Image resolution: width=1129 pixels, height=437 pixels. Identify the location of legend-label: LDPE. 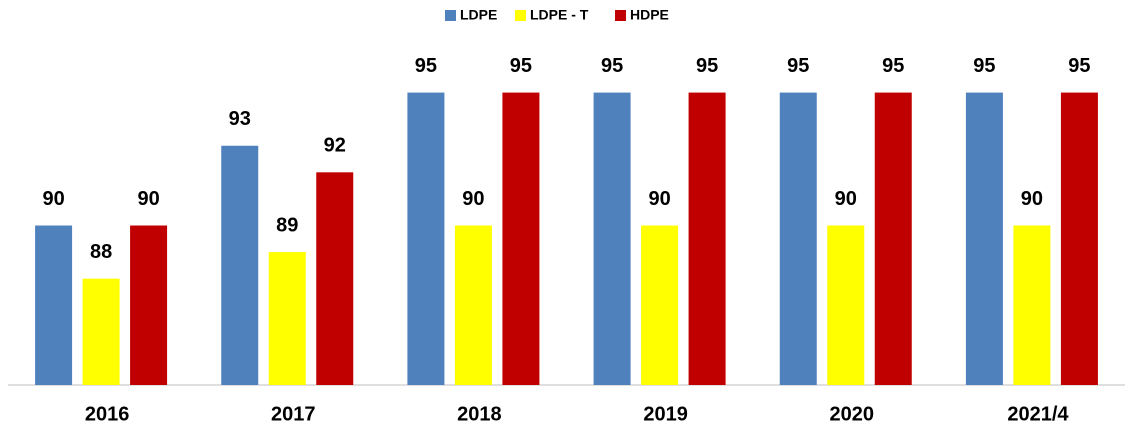
(478, 15).